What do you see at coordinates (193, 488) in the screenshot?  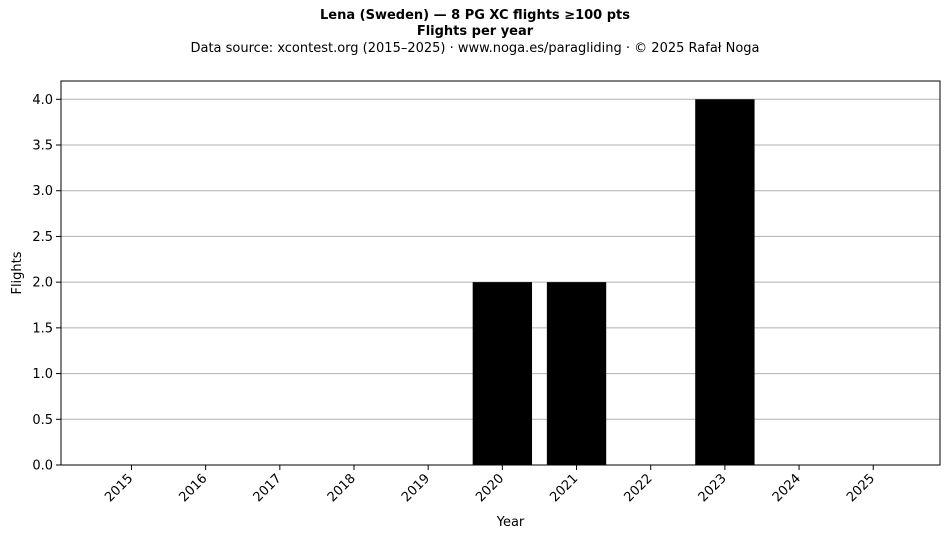 I see `x-tick-label: 2016` at bounding box center [193, 488].